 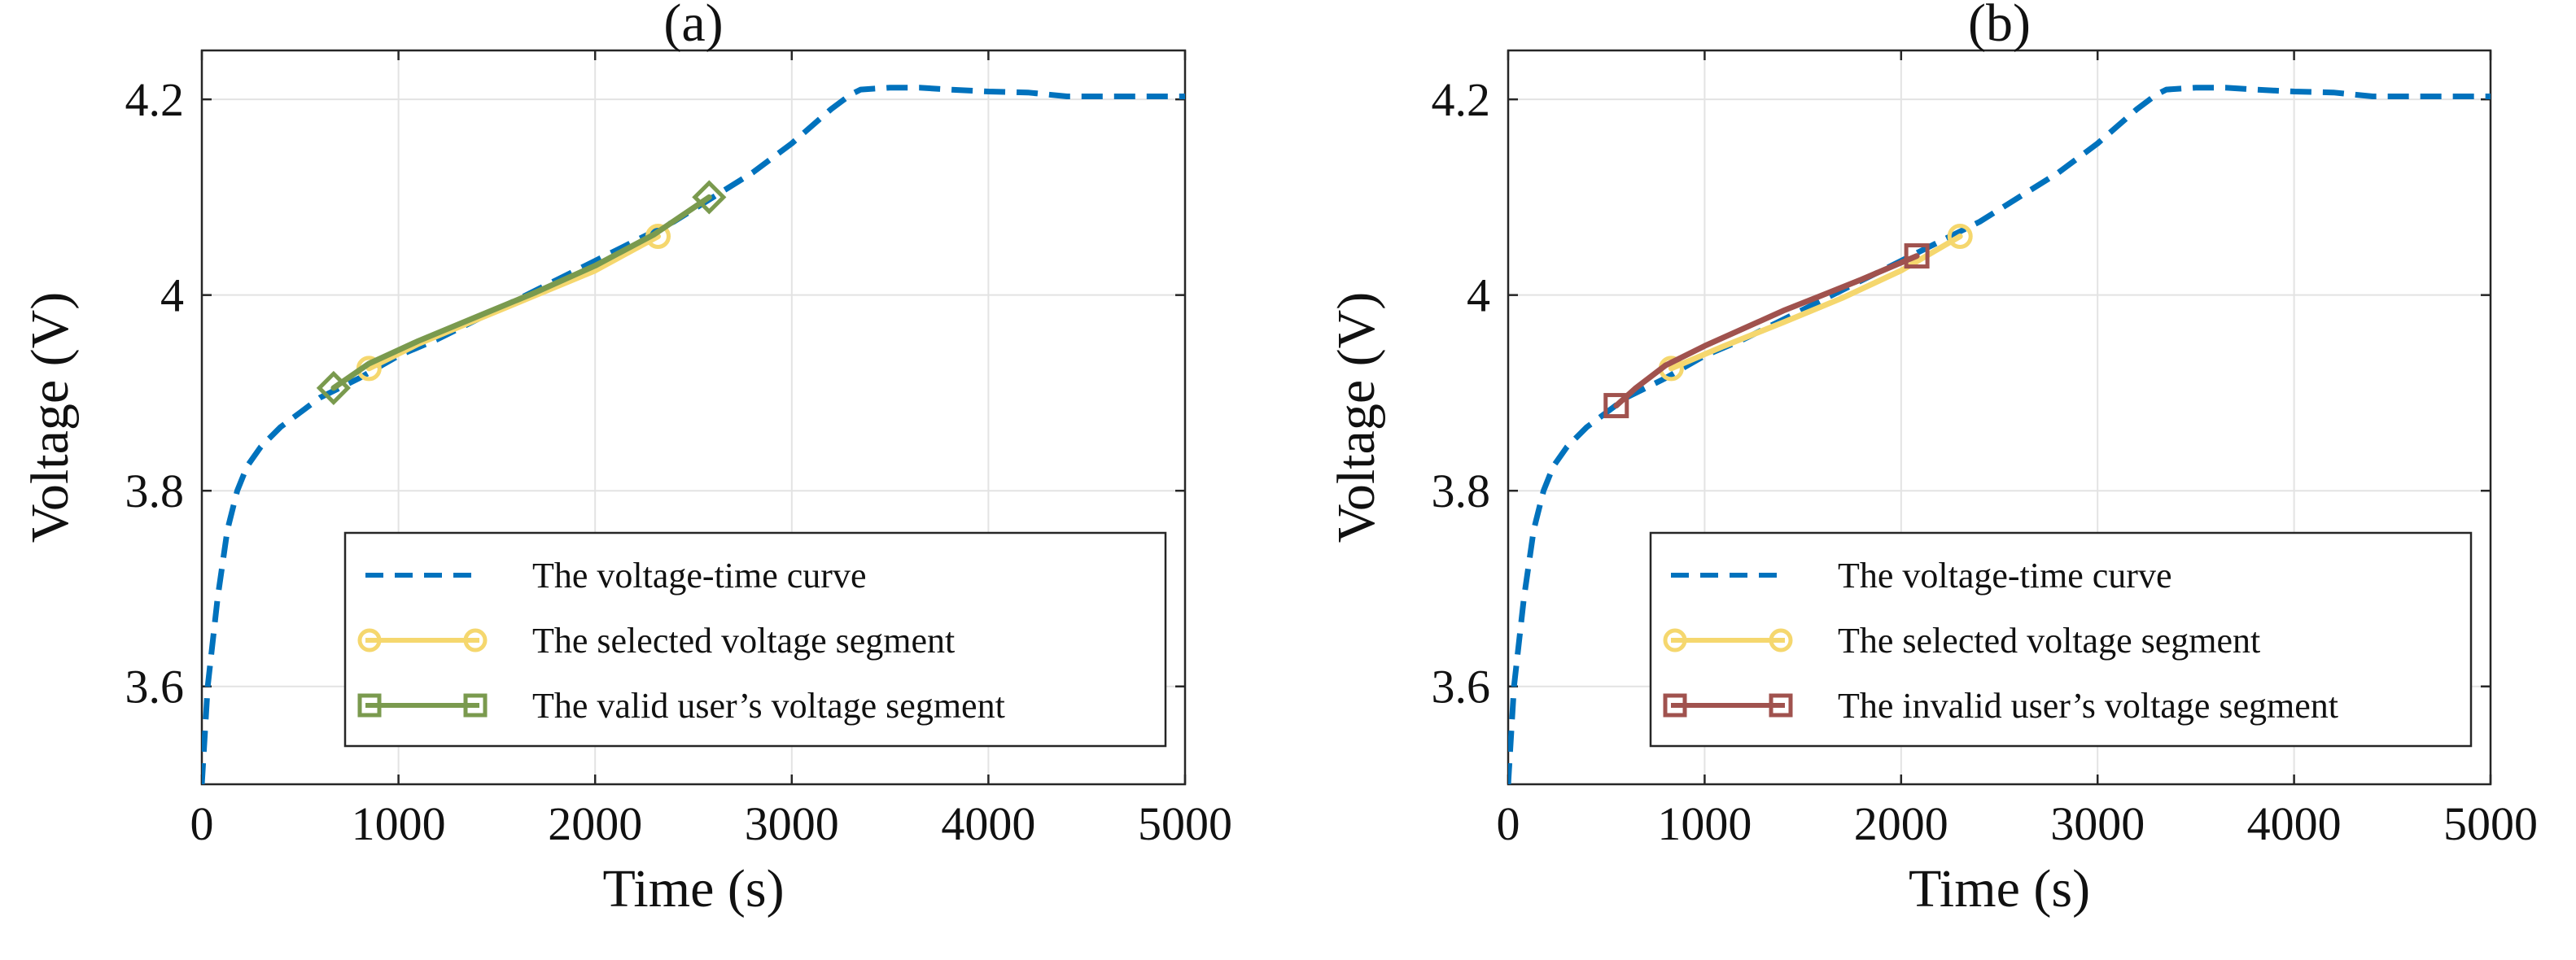 I want to click on legend-label: The valid user’s voltage segment, so click(x=768, y=706).